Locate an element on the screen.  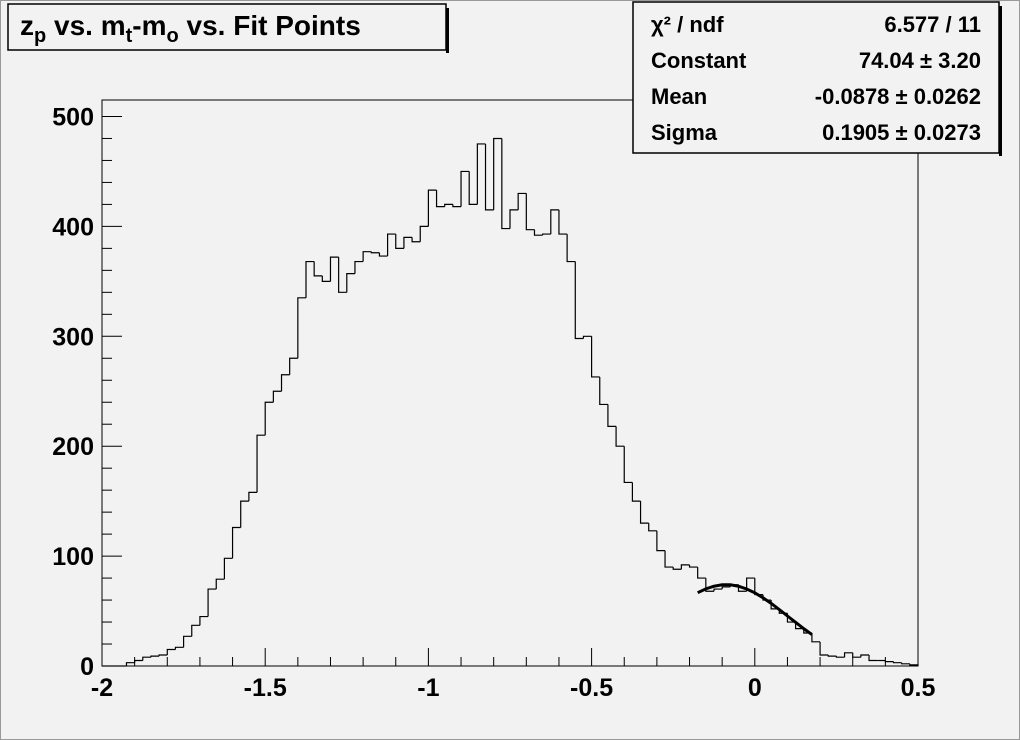
x-tick-label: -1.5 is located at coordinates (265, 688).